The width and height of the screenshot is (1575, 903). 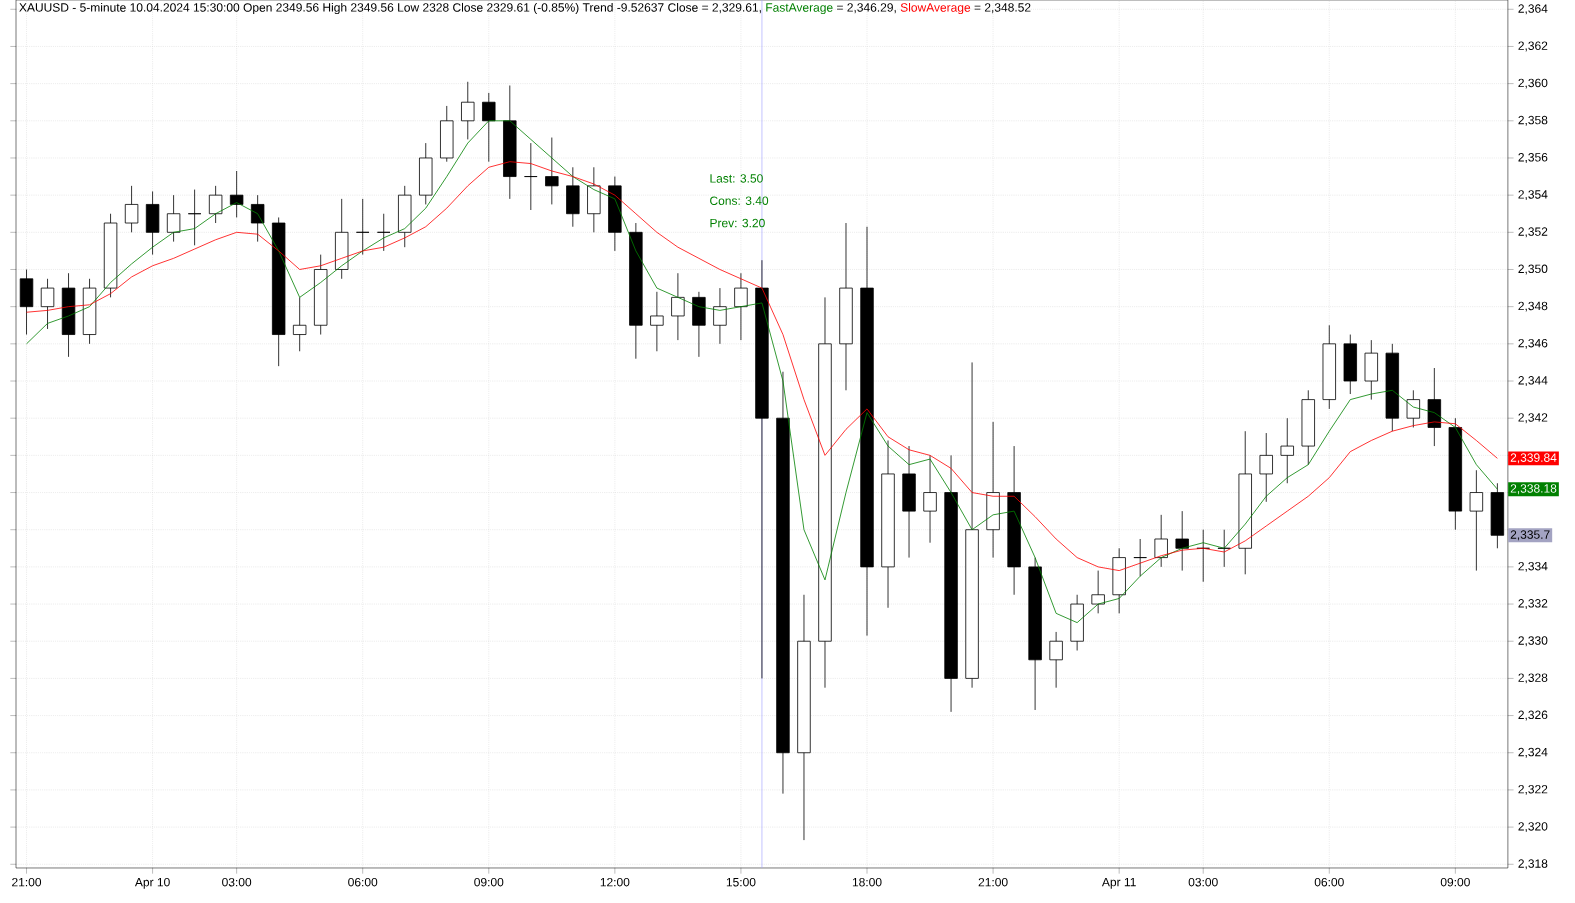 I want to click on text: FastAverage, so click(x=799, y=9).